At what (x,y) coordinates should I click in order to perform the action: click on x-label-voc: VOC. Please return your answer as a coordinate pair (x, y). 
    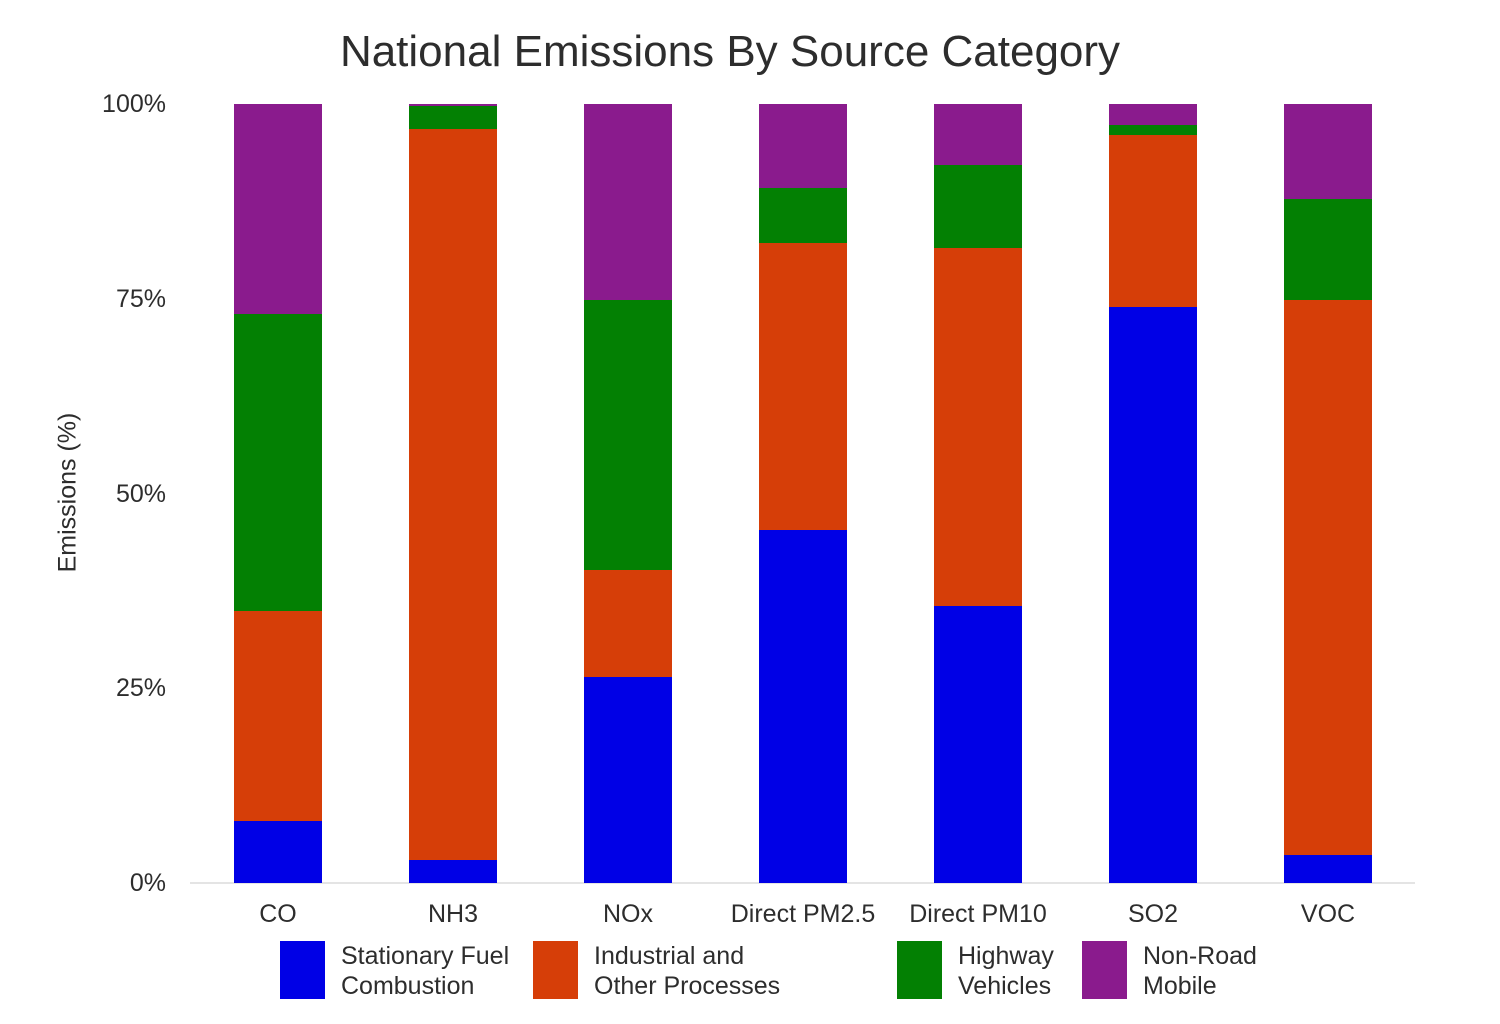
    Looking at the image, I should click on (1328, 914).